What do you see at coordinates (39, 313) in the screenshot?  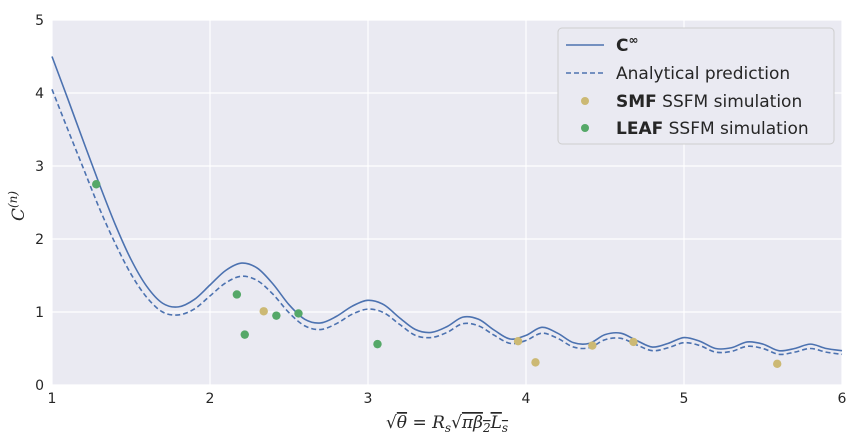 I see `y-tick-label: 1` at bounding box center [39, 313].